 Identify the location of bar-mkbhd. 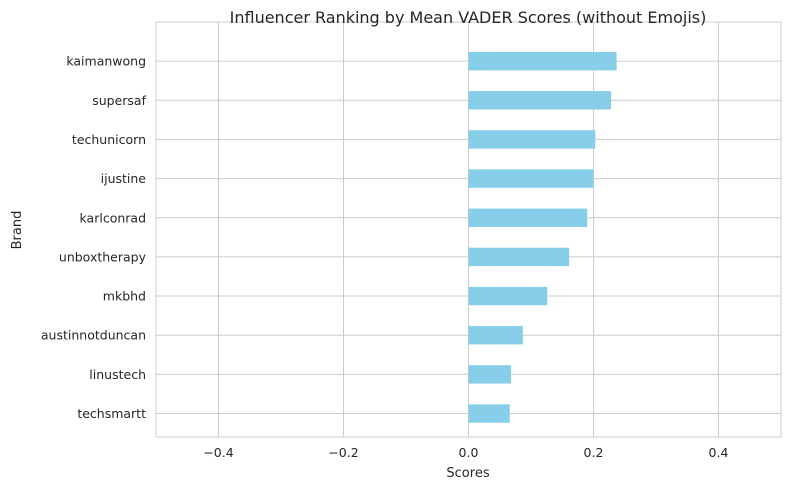
(508, 296).